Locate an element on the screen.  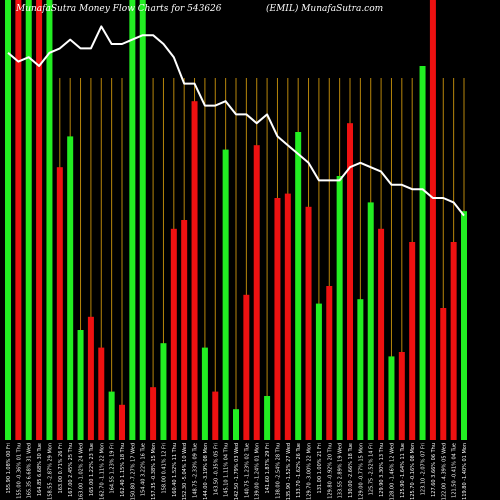
x-tick-label: 165.00 1.22% 23 Tue is located at coordinates (92, 469).